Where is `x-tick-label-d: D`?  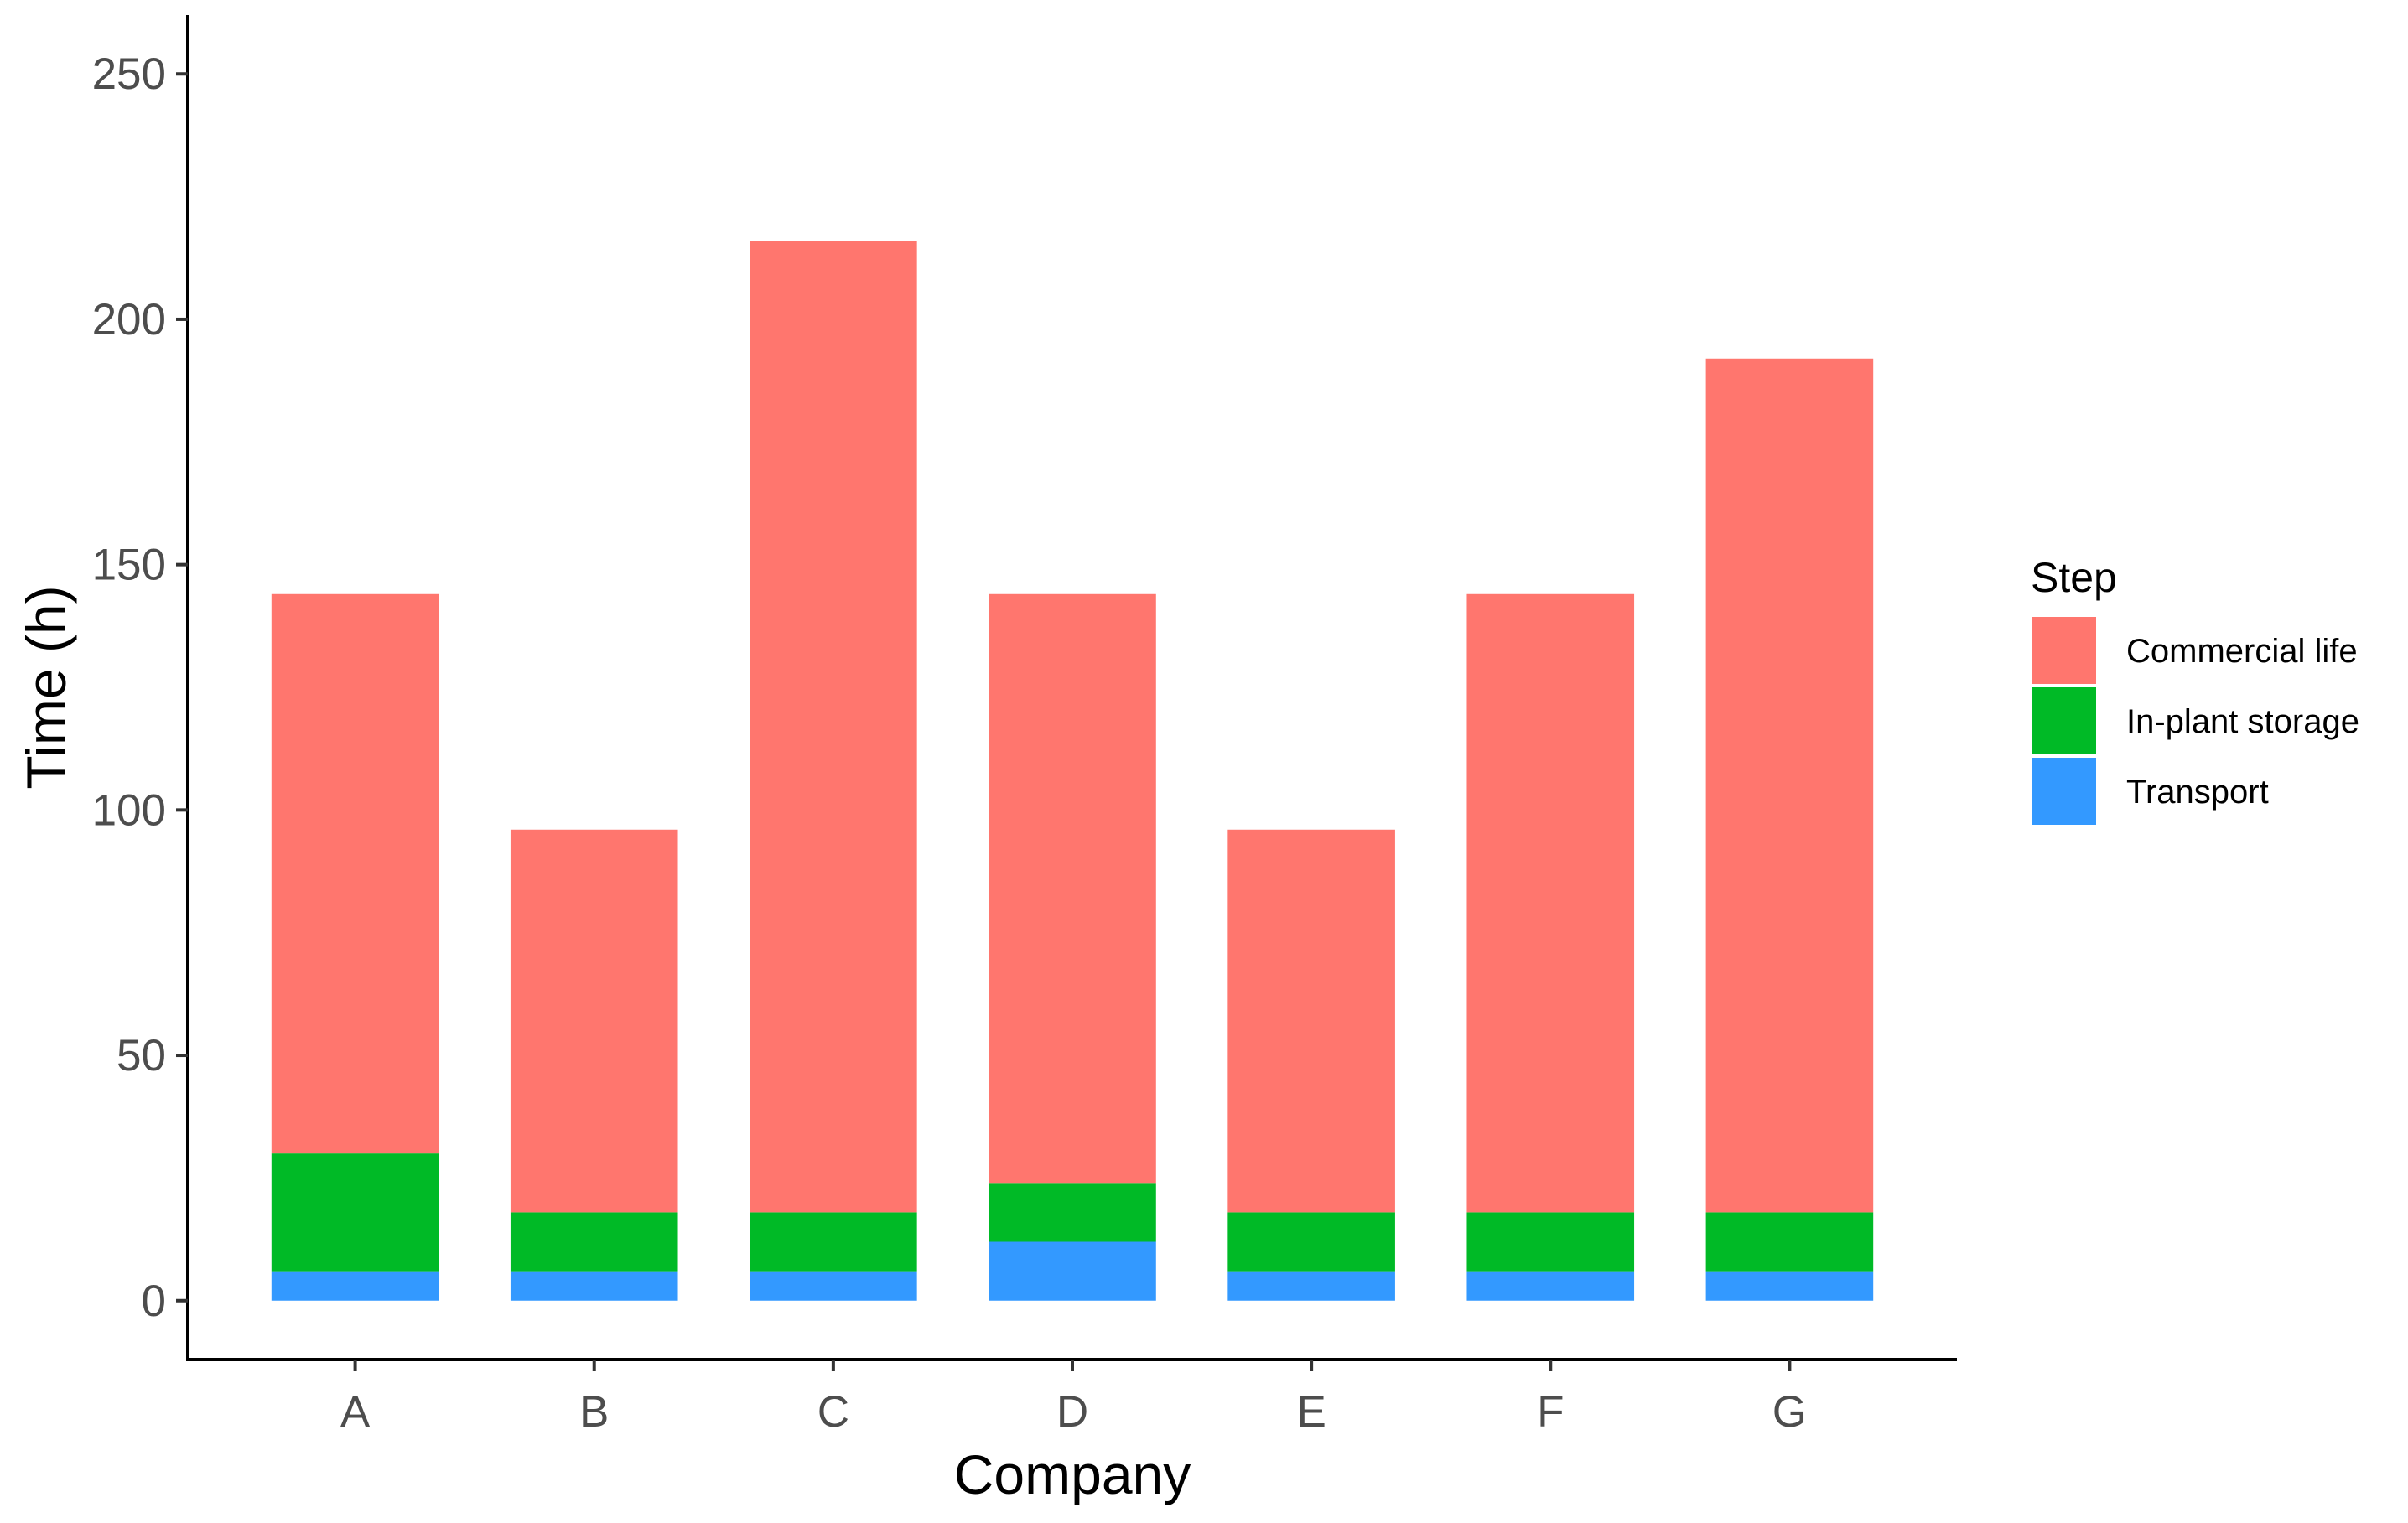
x-tick-label-d: D is located at coordinates (1072, 1412).